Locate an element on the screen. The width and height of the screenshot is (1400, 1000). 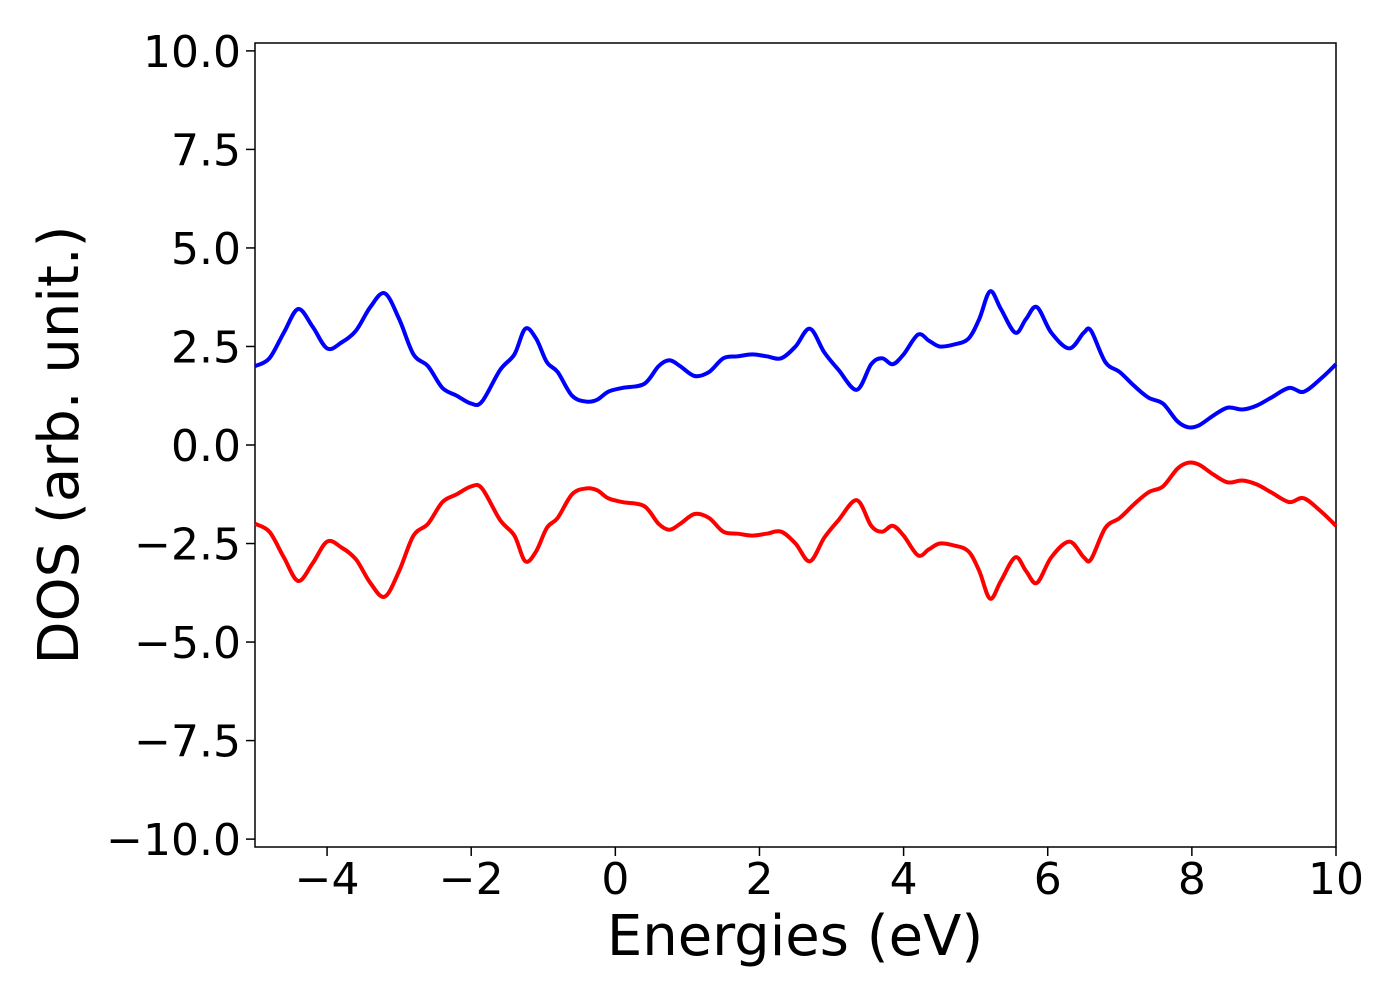
y-tick-label: 5.0 is located at coordinates (206, 249).